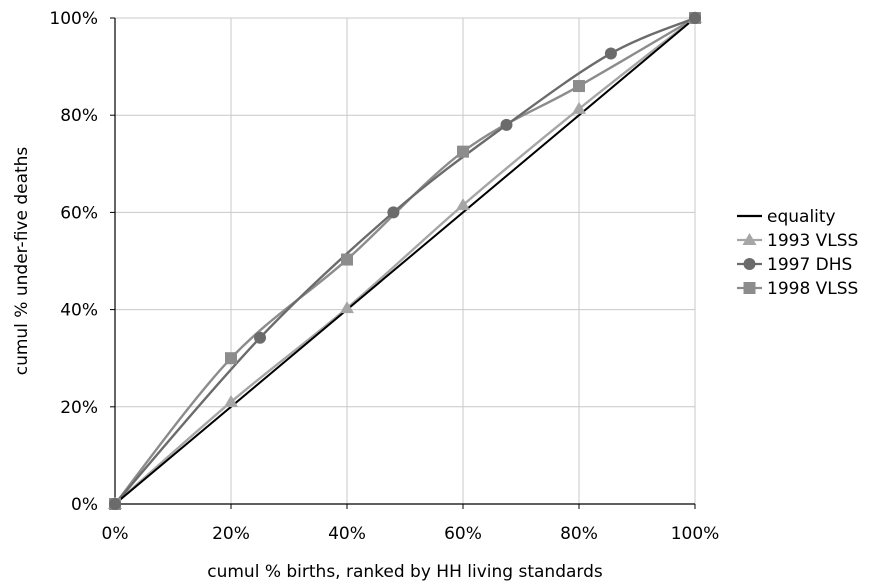  What do you see at coordinates (809, 265) in the screenshot?
I see `legend-label-1997-dhs: 1997 DHS` at bounding box center [809, 265].